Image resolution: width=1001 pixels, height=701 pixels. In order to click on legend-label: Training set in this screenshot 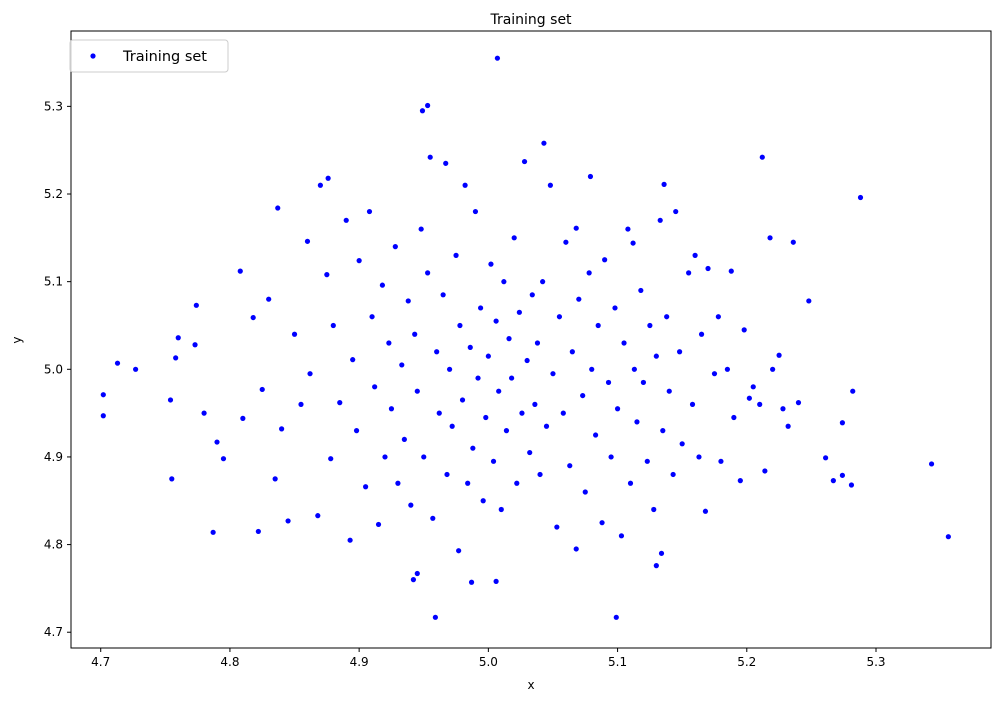, I will do `click(164, 57)`.